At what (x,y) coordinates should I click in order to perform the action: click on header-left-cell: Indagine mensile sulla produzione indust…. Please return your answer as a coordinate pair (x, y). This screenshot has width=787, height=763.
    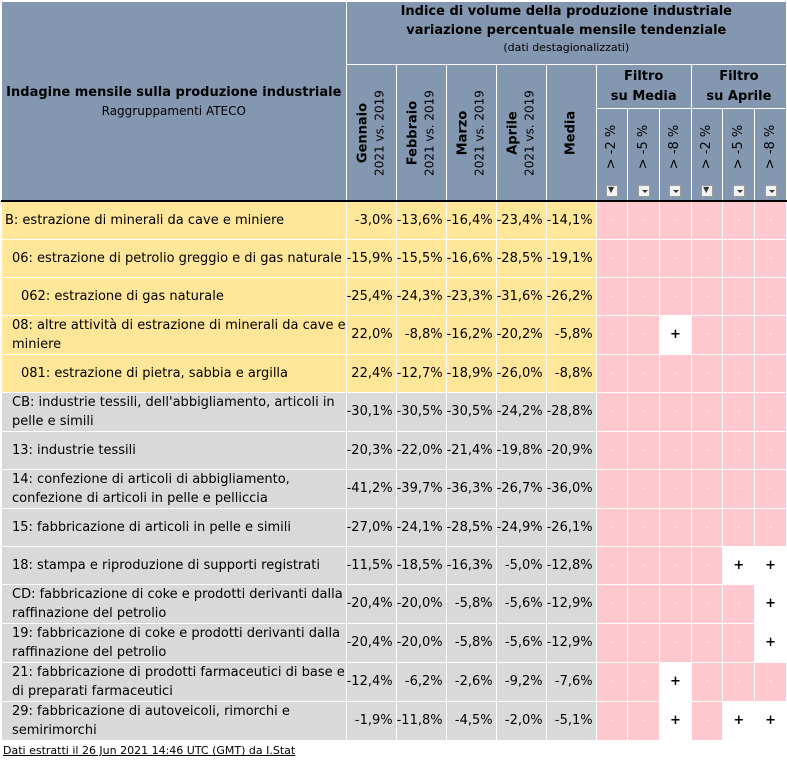
    Looking at the image, I should click on (174, 101).